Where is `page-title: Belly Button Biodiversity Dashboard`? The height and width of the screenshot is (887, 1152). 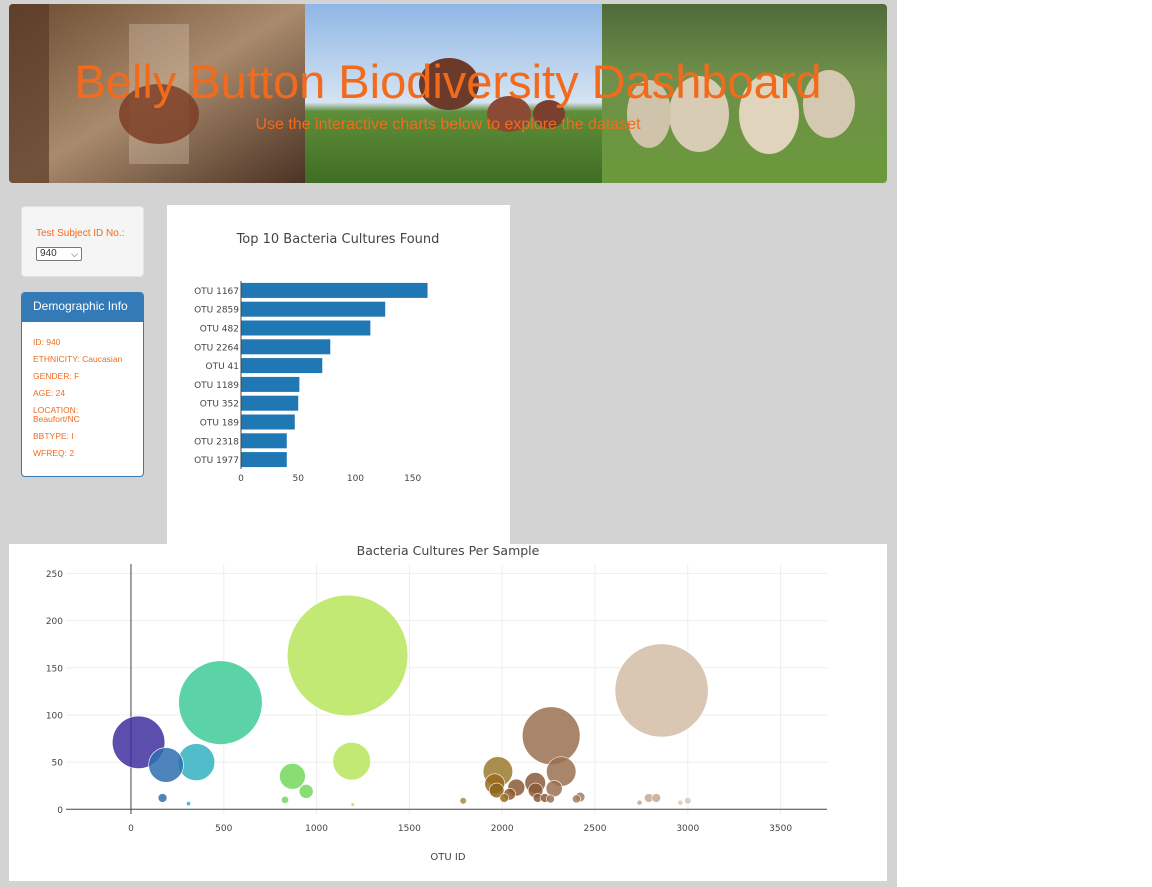
page-title: Belly Button Biodiversity Dashboard is located at coordinates (448, 81).